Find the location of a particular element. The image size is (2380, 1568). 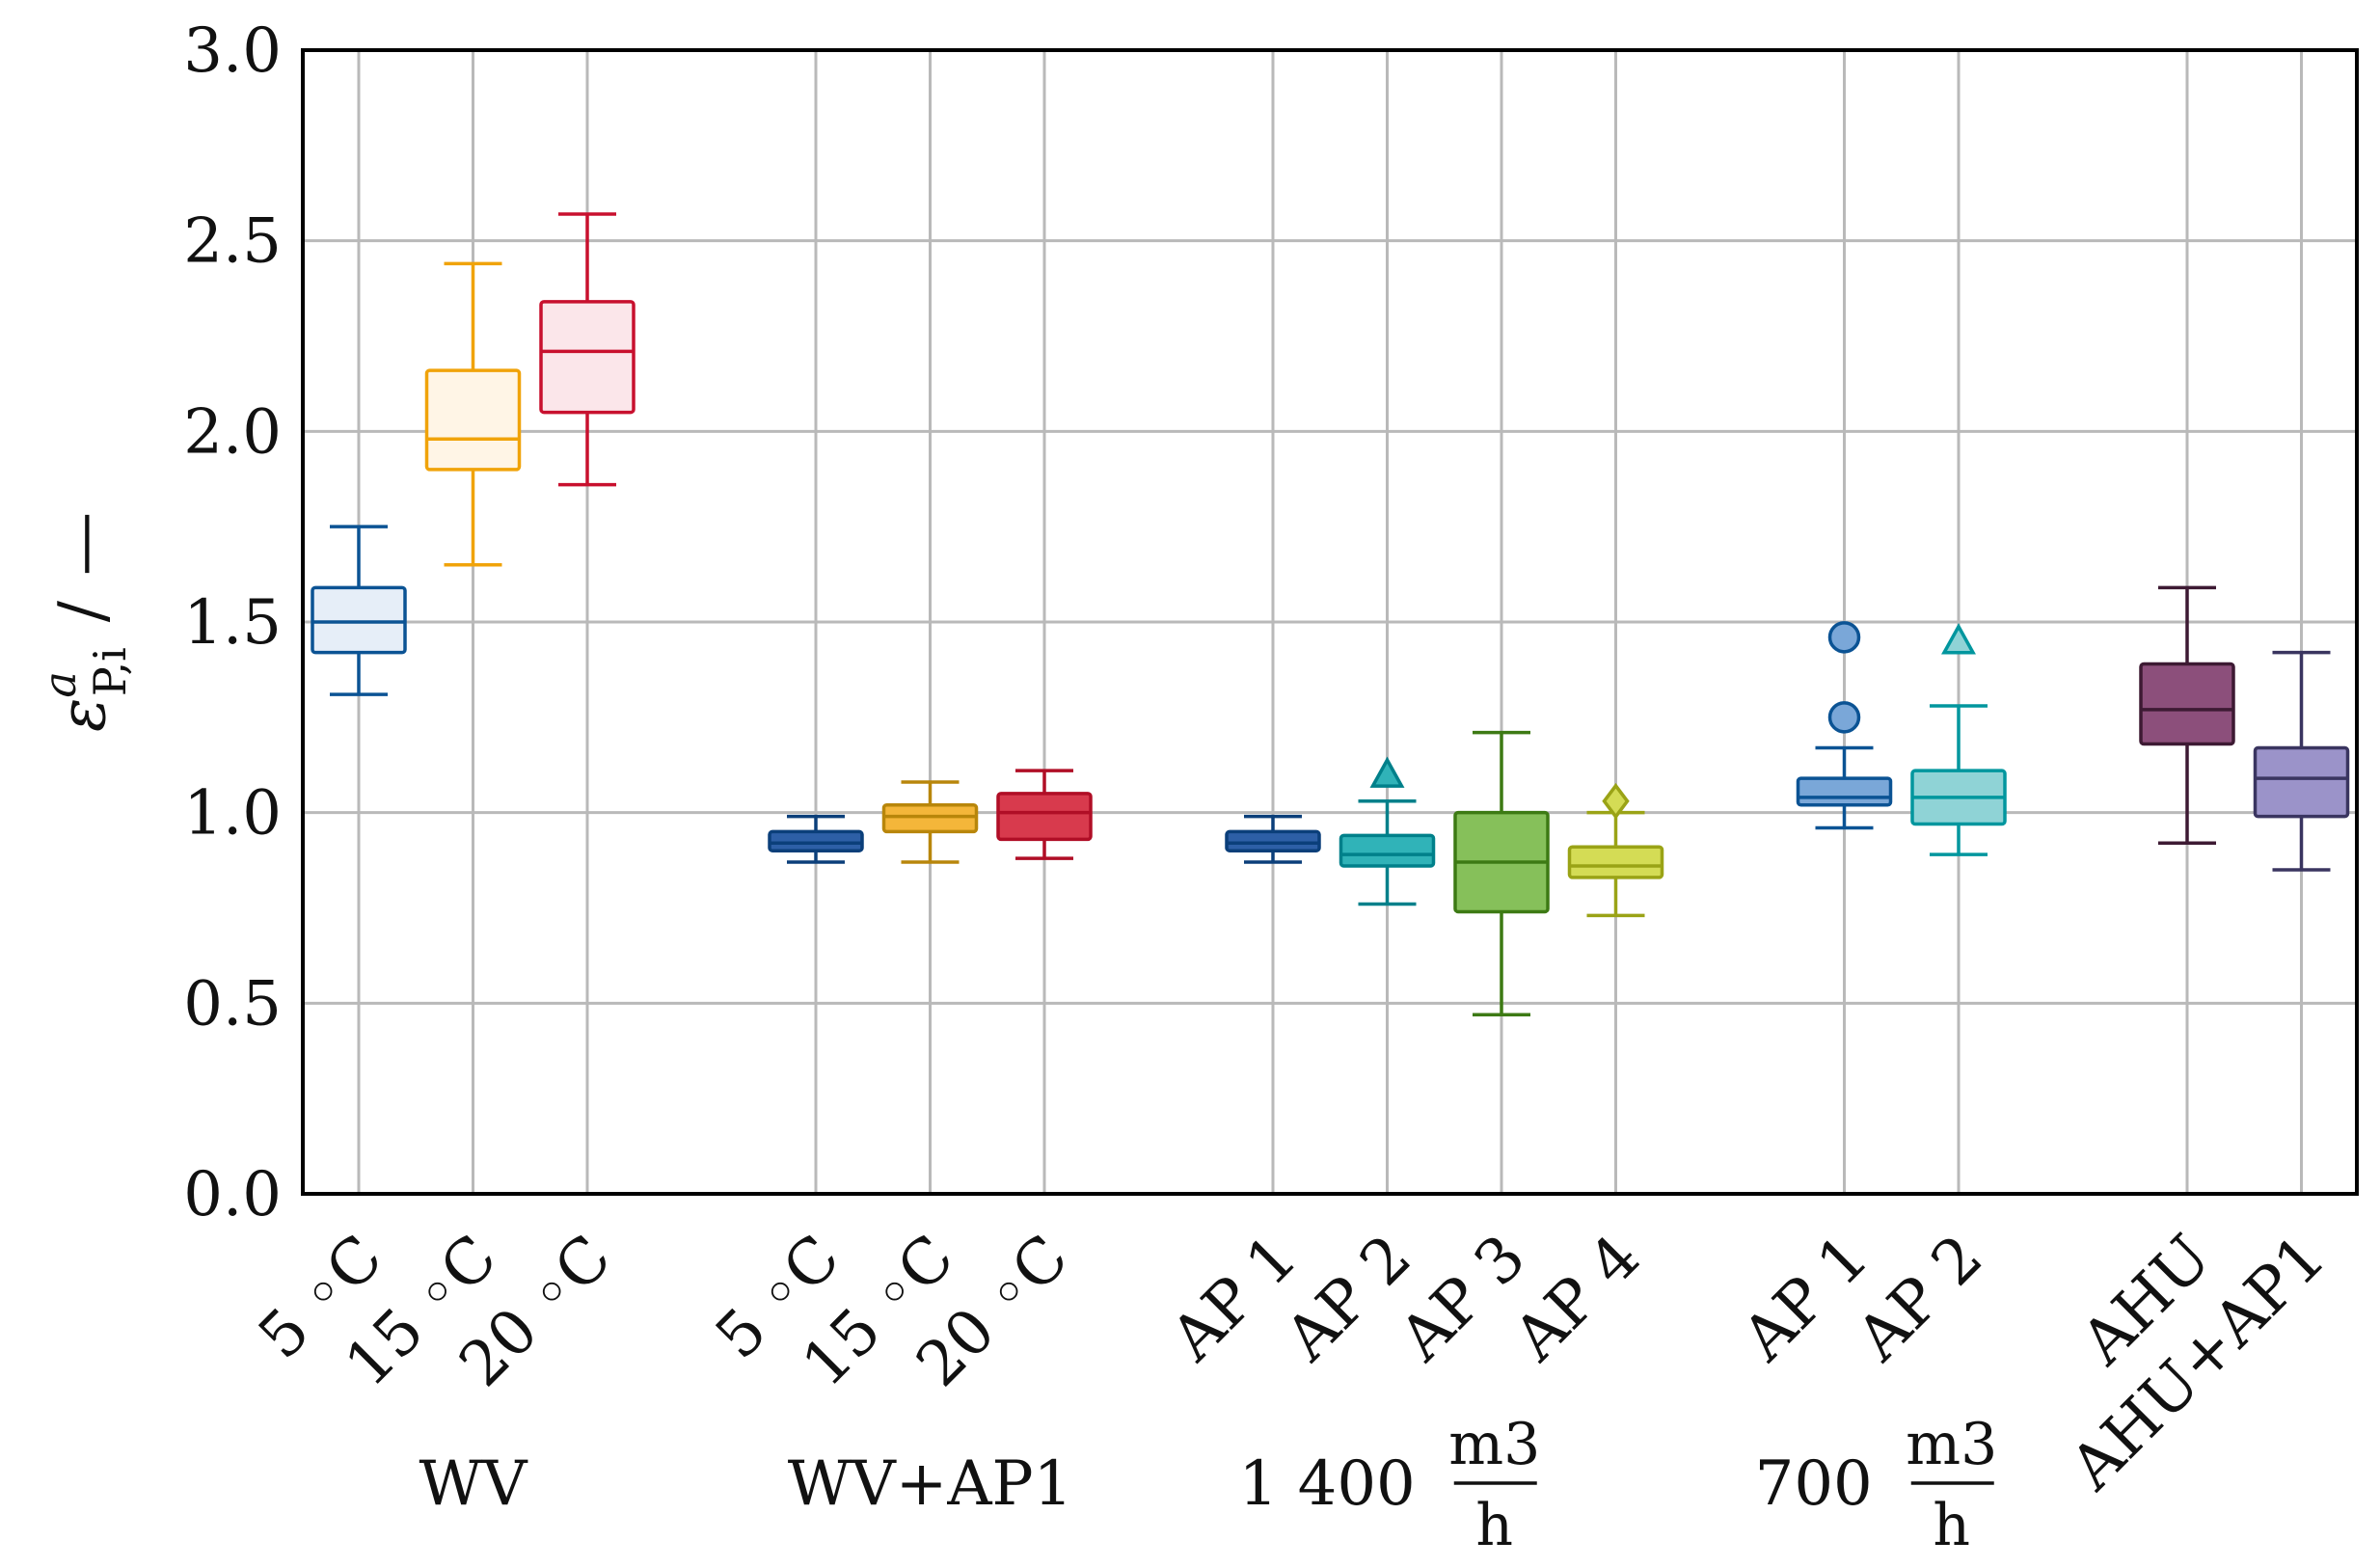

group-label-value: 1 400 is located at coordinates (1327, 1484).